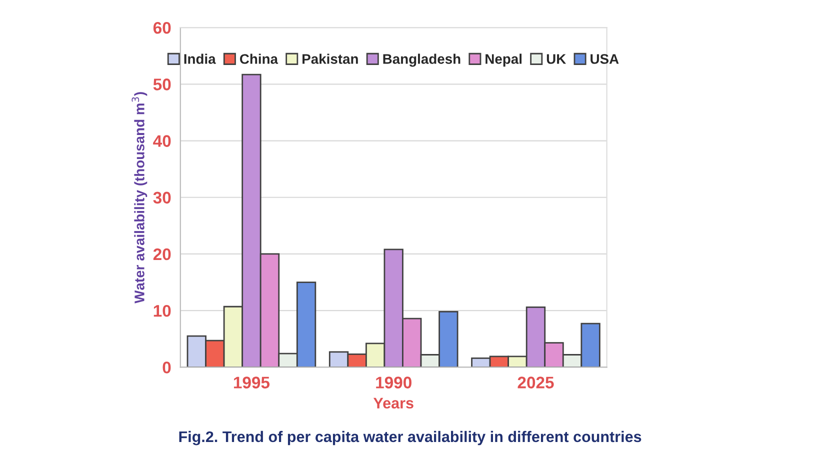 The image size is (820, 459). Describe the element at coordinates (162, 198) in the screenshot. I see `y-tick-label: 30` at that location.